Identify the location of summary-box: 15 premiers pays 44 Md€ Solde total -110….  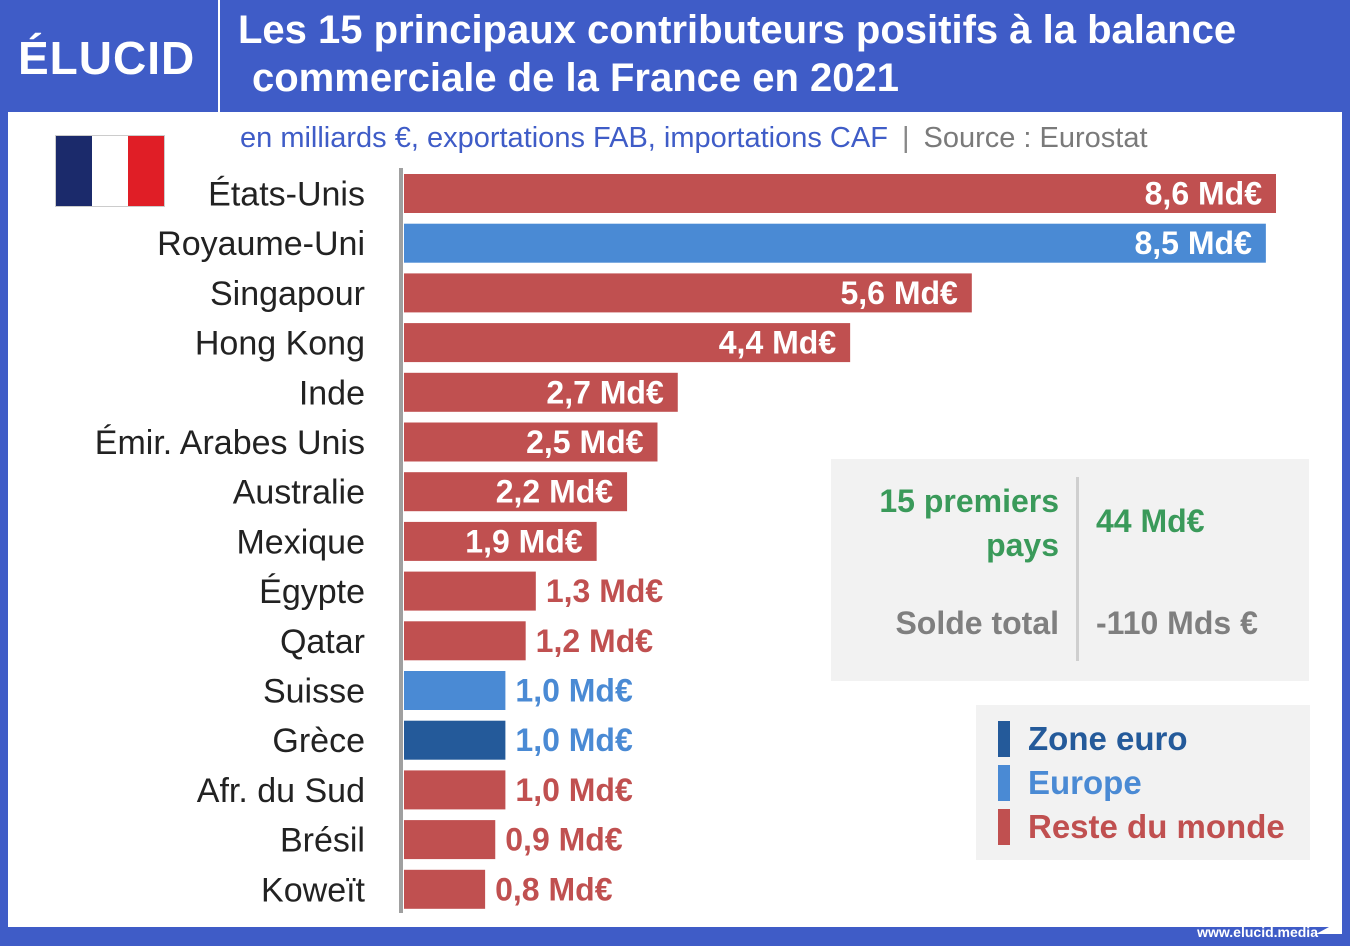
(1070, 570).